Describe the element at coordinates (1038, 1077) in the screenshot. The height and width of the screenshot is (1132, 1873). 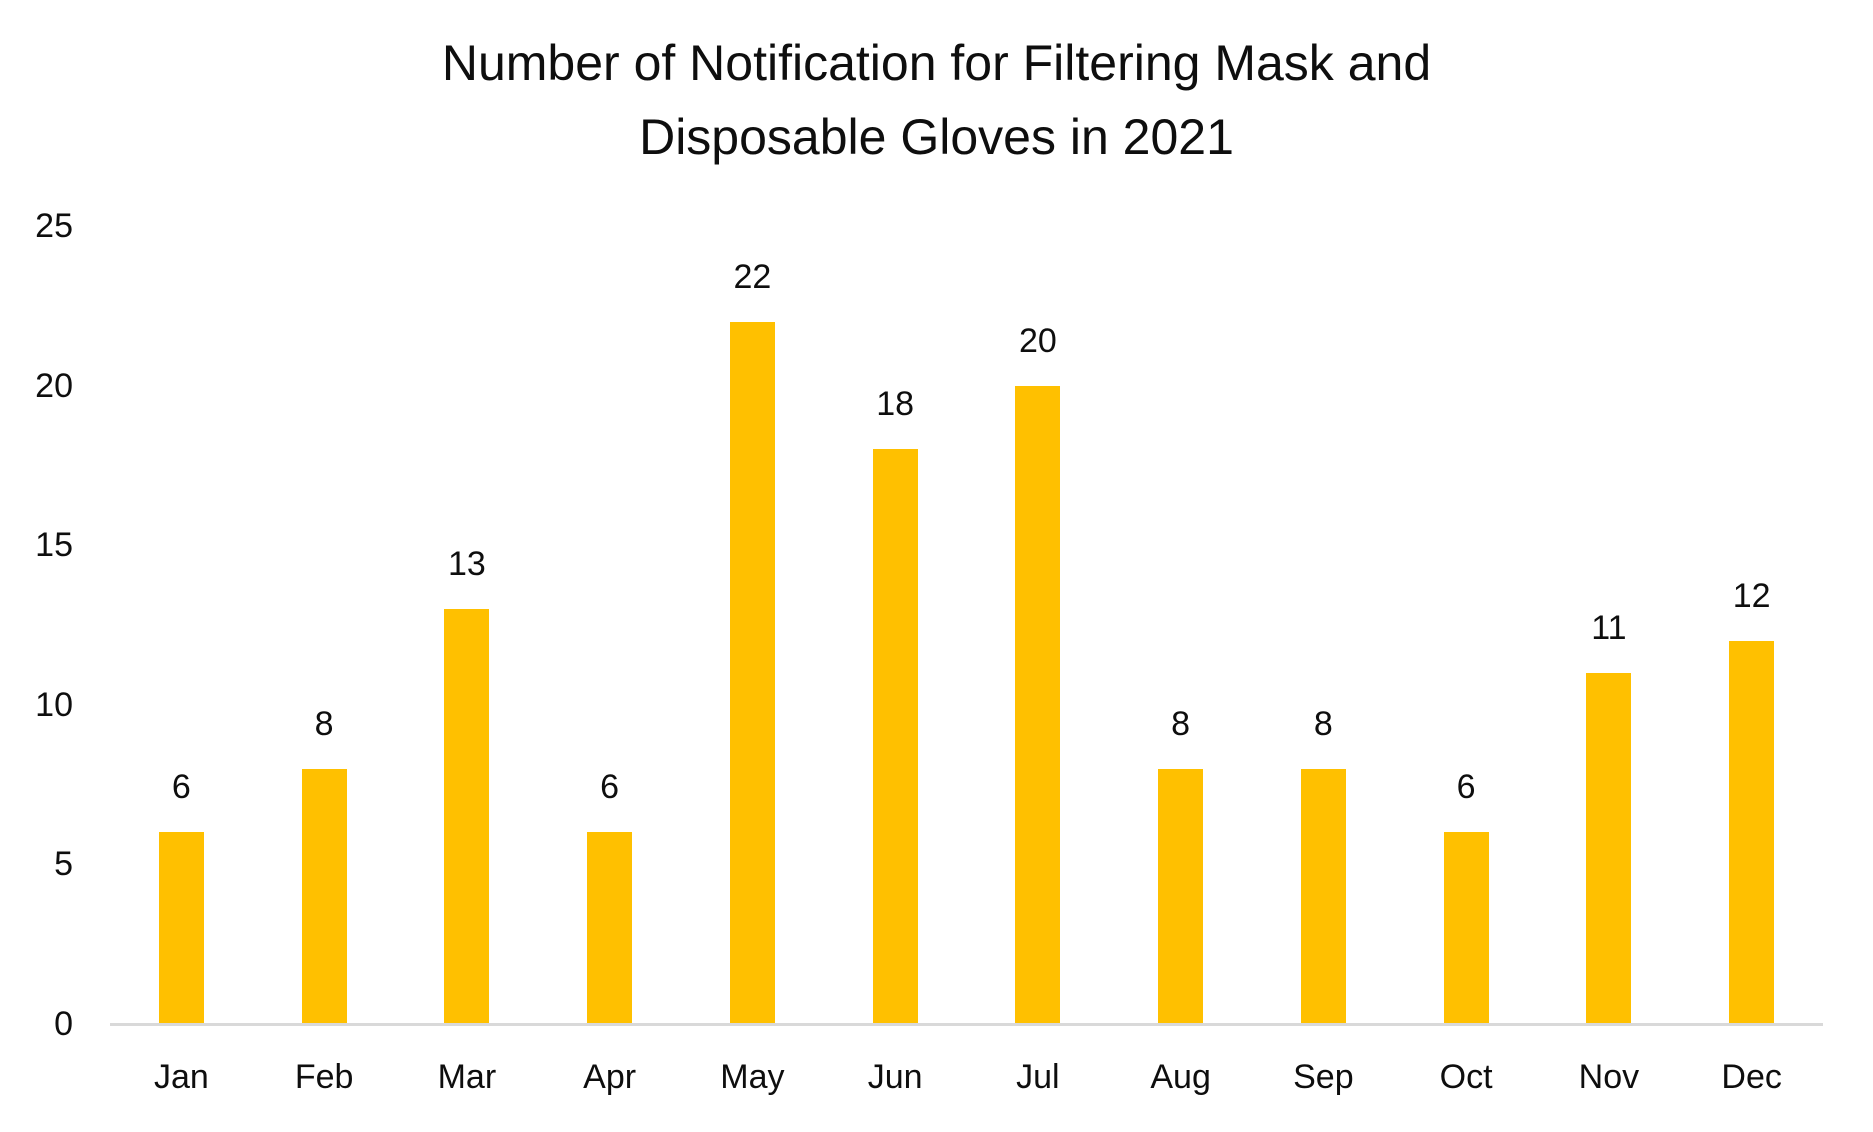
I see `x-tick-label-jul: Jul` at that location.